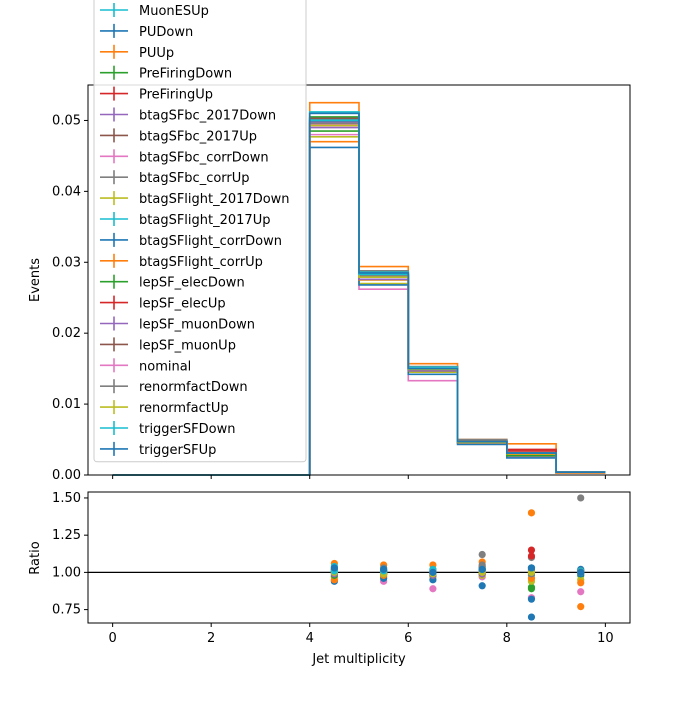 This screenshot has height=704, width=700. I want to click on legend-entry: PreFiringDown, so click(166, 73).